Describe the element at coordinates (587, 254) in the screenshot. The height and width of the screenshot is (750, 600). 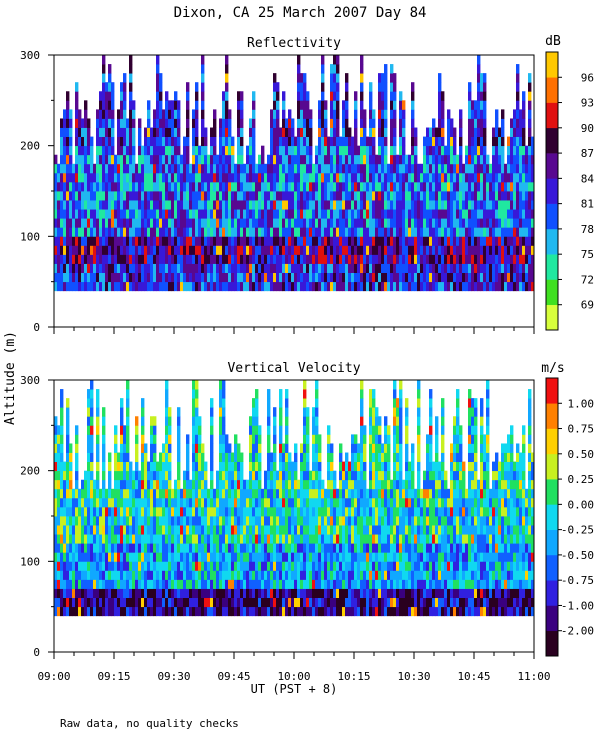
I see `colorbar-tick-label: 75` at that location.